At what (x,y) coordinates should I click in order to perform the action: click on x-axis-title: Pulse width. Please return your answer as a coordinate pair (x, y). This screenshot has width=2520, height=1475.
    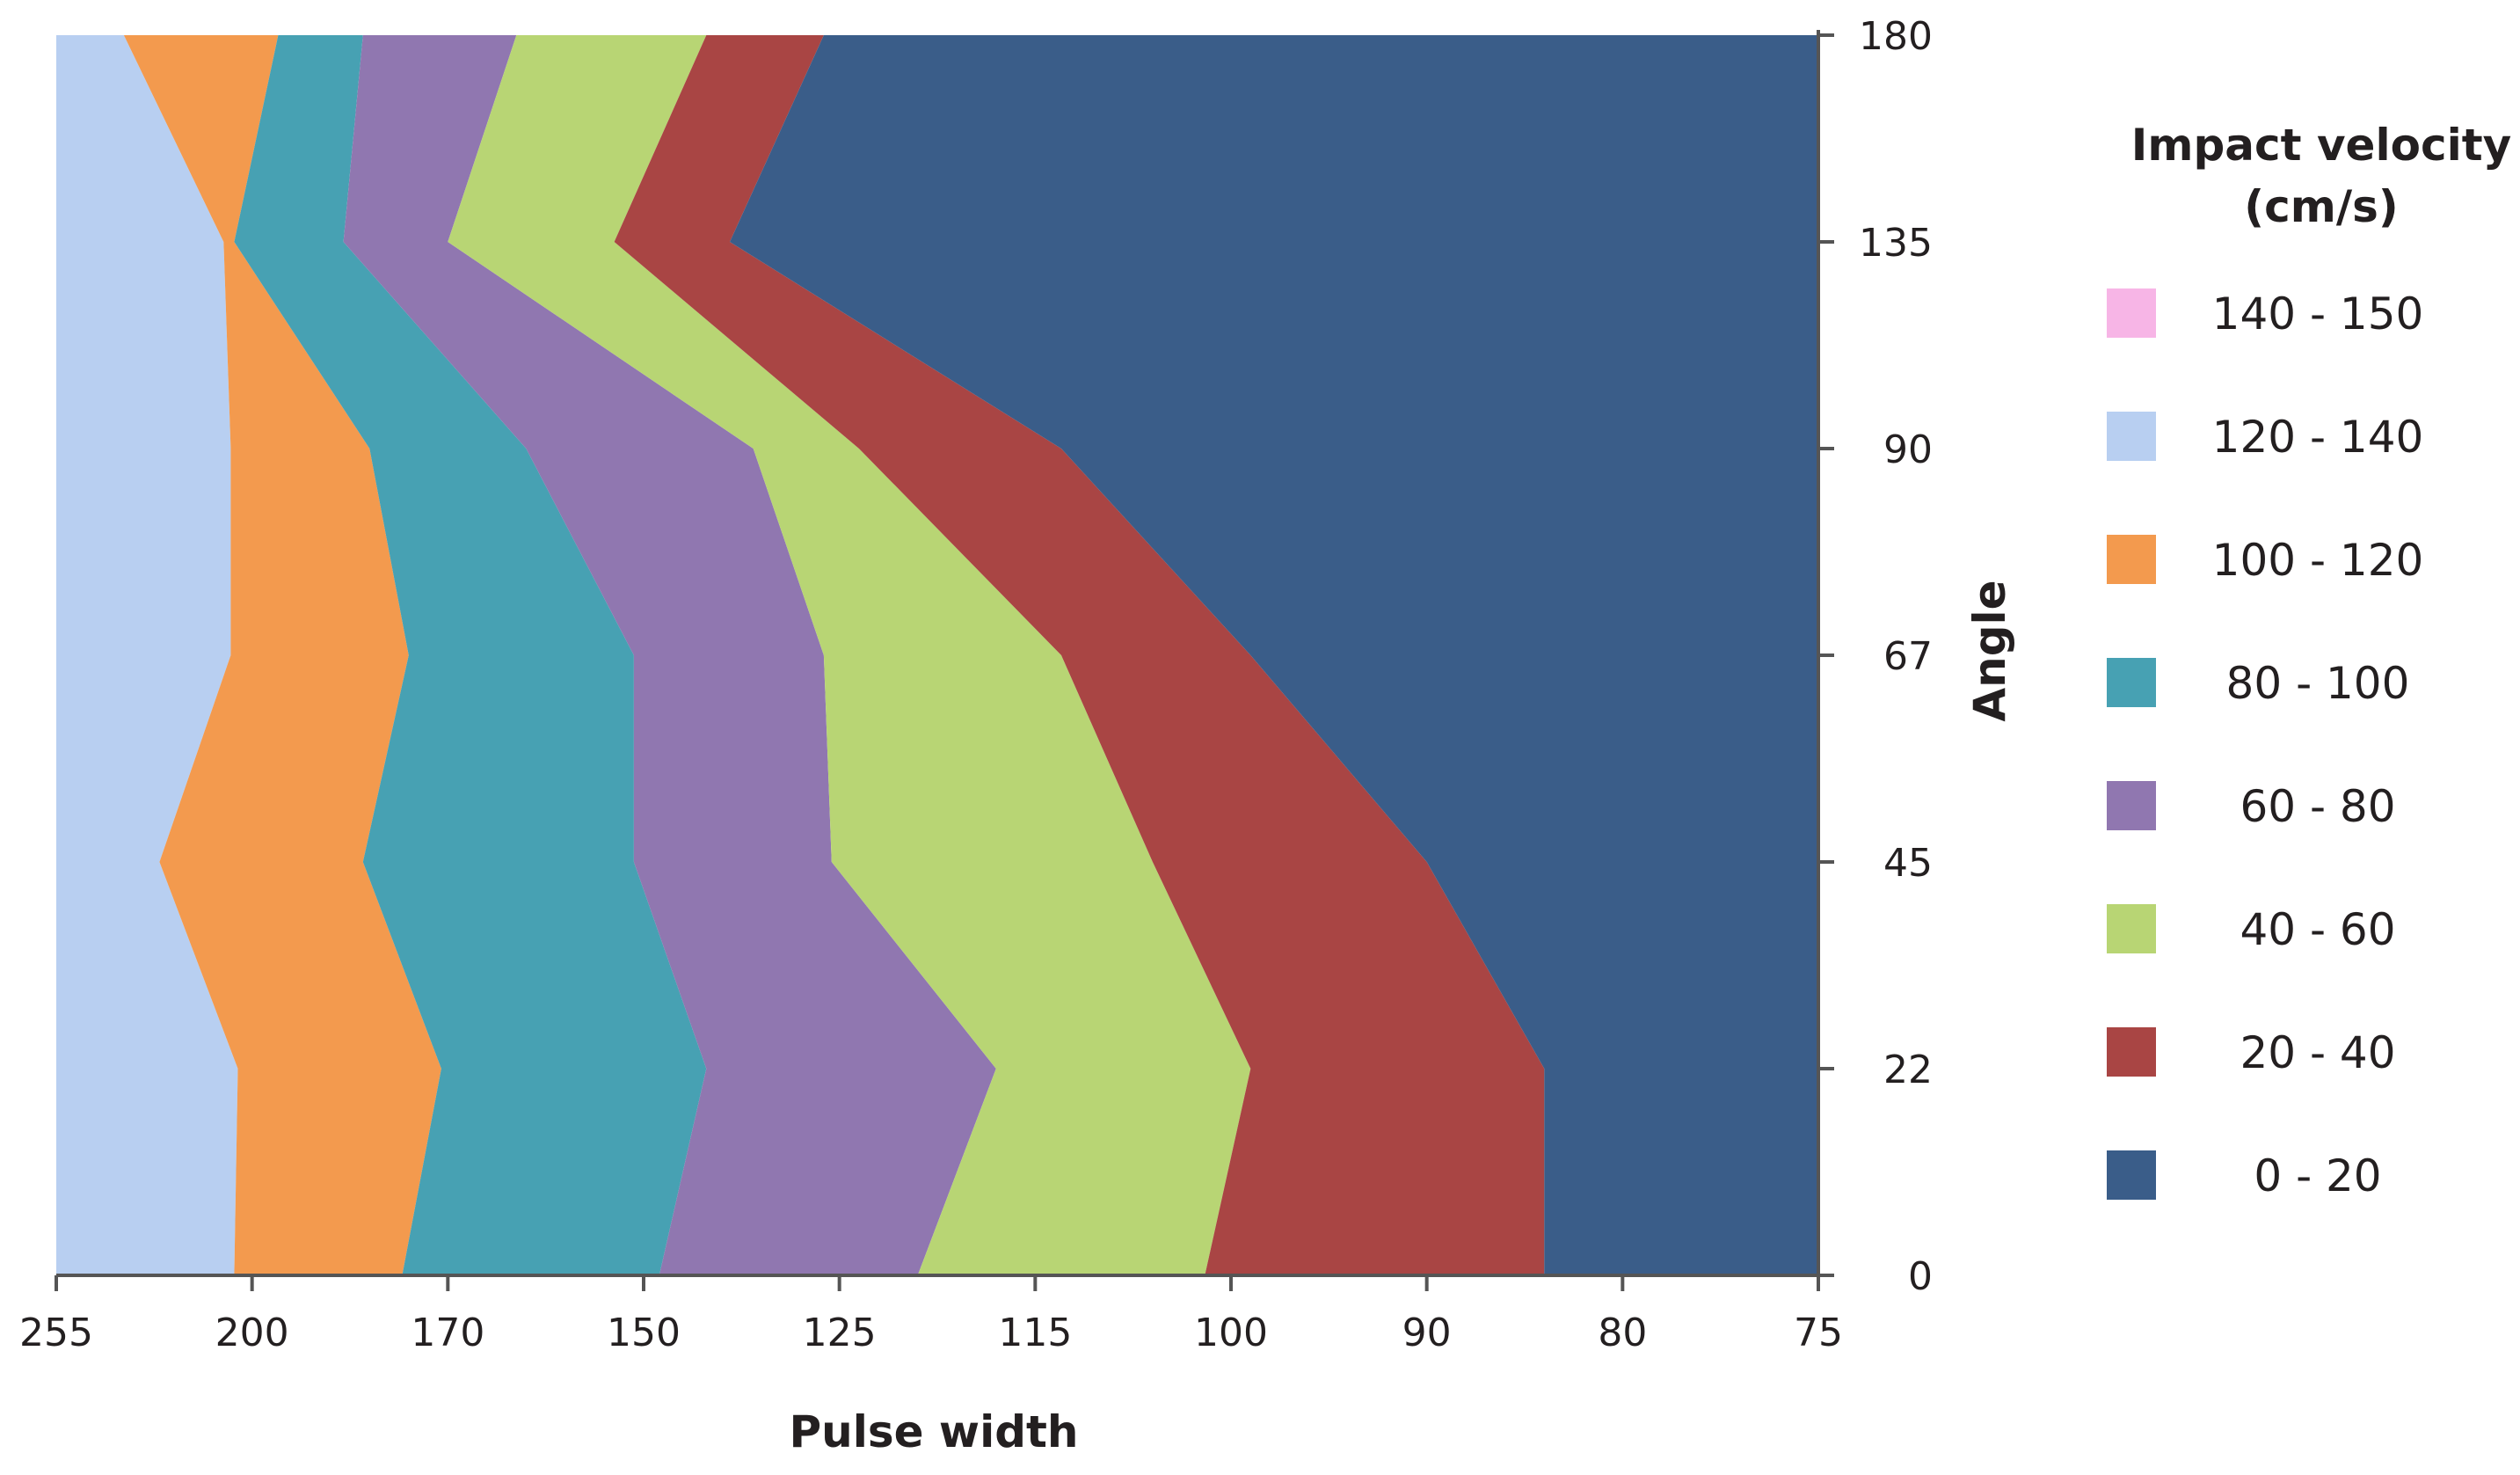
    Looking at the image, I should click on (933, 1431).